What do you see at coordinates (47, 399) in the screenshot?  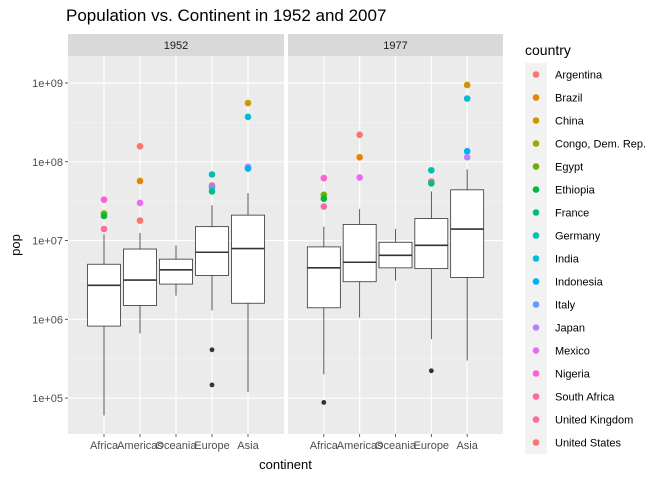 I see `y-tick-label: 1e+05` at bounding box center [47, 399].